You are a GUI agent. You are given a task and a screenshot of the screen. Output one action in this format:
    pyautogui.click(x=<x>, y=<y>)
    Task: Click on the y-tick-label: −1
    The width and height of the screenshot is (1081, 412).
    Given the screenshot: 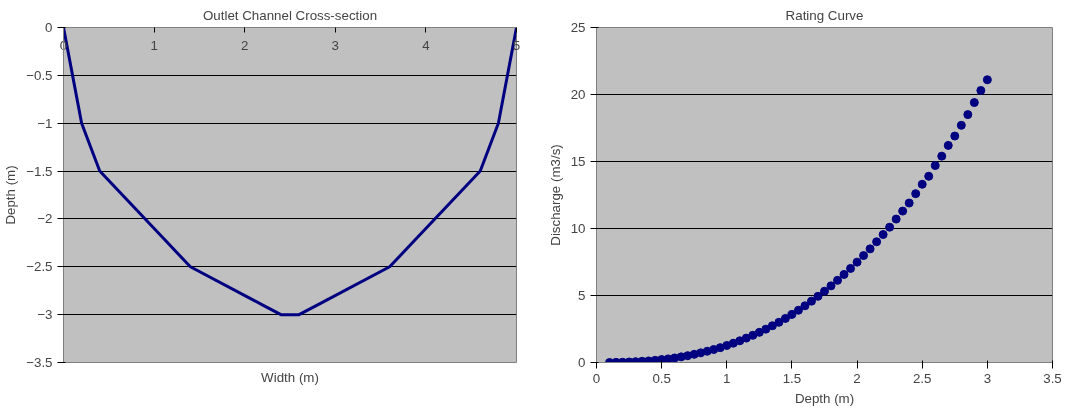 What is the action you would take?
    pyautogui.click(x=45, y=123)
    